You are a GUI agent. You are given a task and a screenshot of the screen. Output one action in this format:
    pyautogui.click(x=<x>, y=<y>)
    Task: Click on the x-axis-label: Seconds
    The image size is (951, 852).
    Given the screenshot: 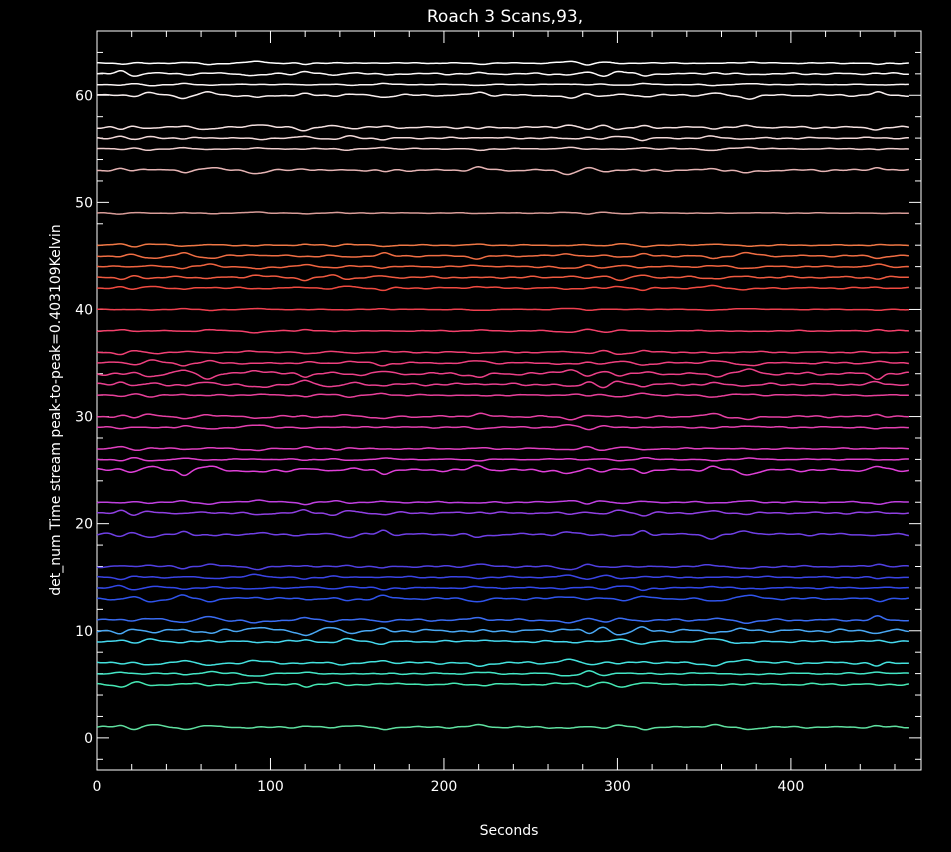 What is the action you would take?
    pyautogui.click(x=509, y=831)
    